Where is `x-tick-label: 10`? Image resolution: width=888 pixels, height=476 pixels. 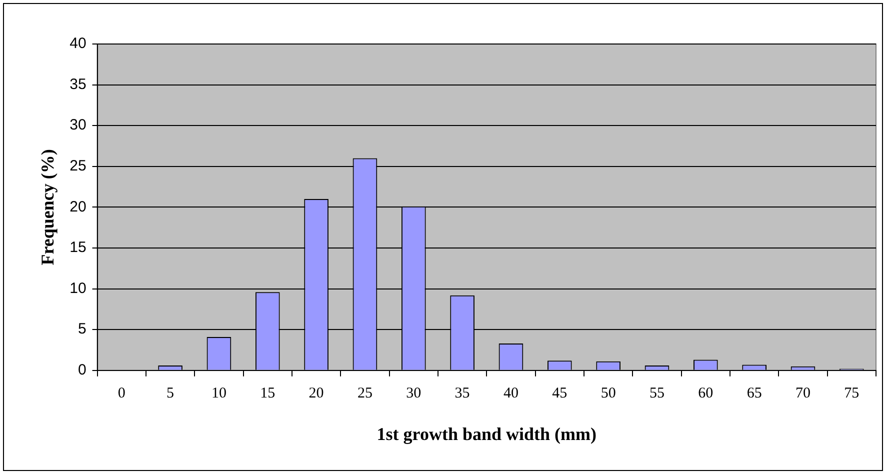
x-tick-label: 10 is located at coordinates (218, 393).